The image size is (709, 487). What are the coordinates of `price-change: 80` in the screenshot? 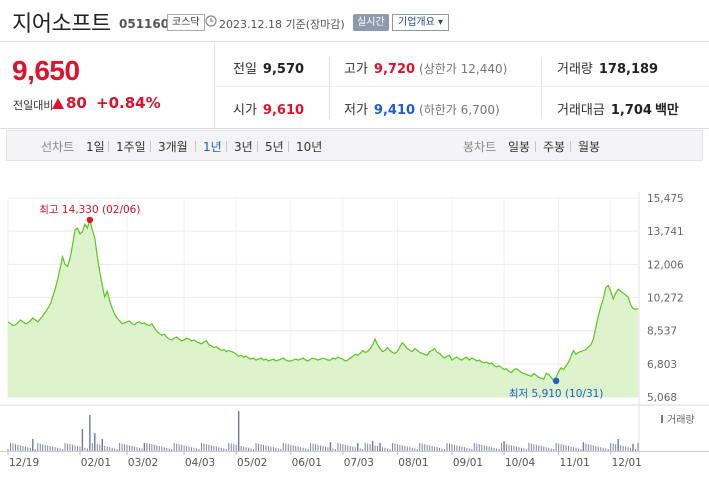 It's located at (76, 103).